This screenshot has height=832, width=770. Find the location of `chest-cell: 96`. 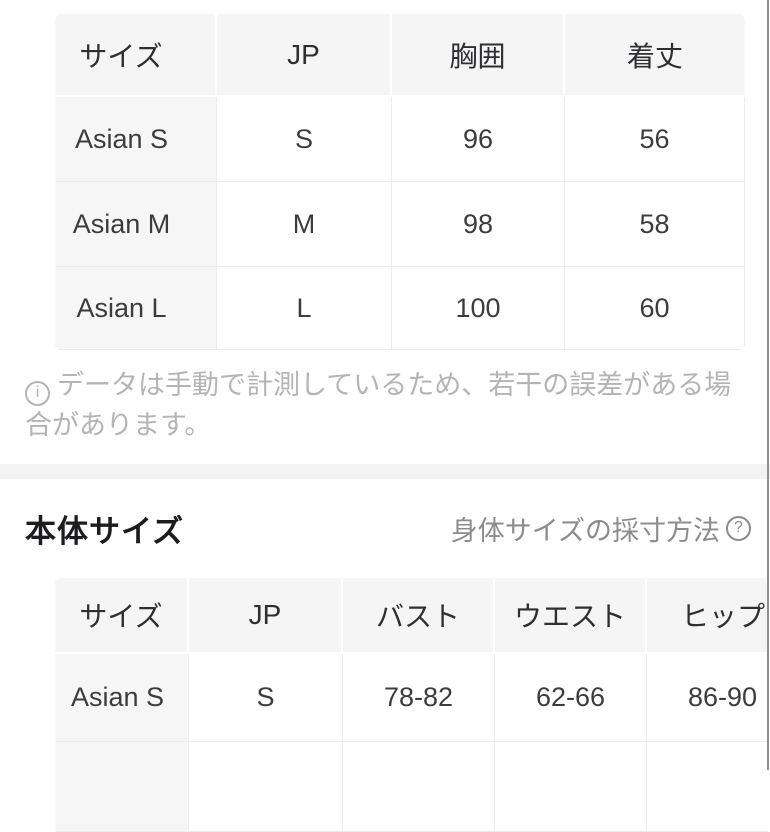

chest-cell: 96 is located at coordinates (478, 139).